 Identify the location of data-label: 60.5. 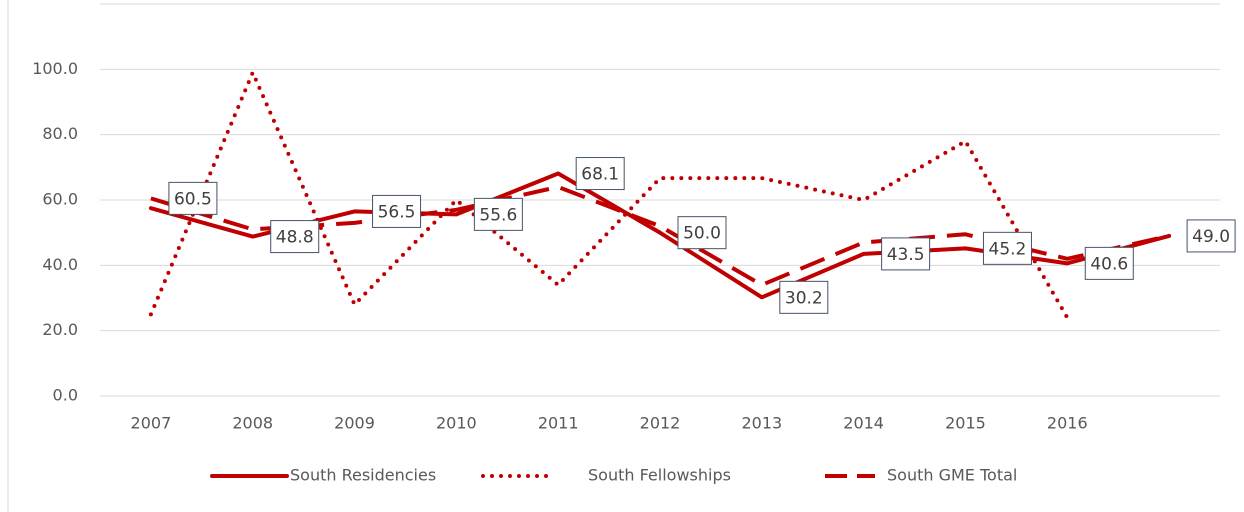
(193, 199).